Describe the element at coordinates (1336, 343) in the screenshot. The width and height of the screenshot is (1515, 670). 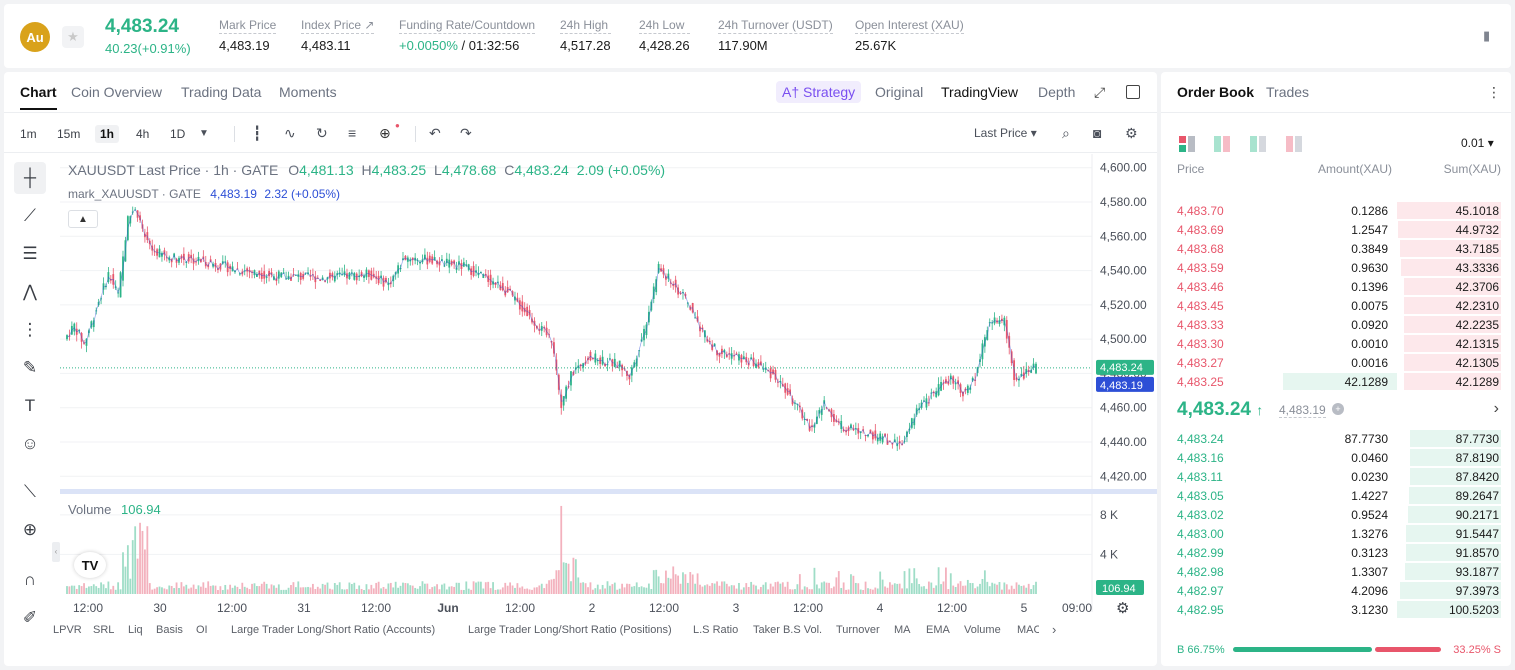
I see `ask-row: 4,483.30 0.0010 42.1315` at that location.